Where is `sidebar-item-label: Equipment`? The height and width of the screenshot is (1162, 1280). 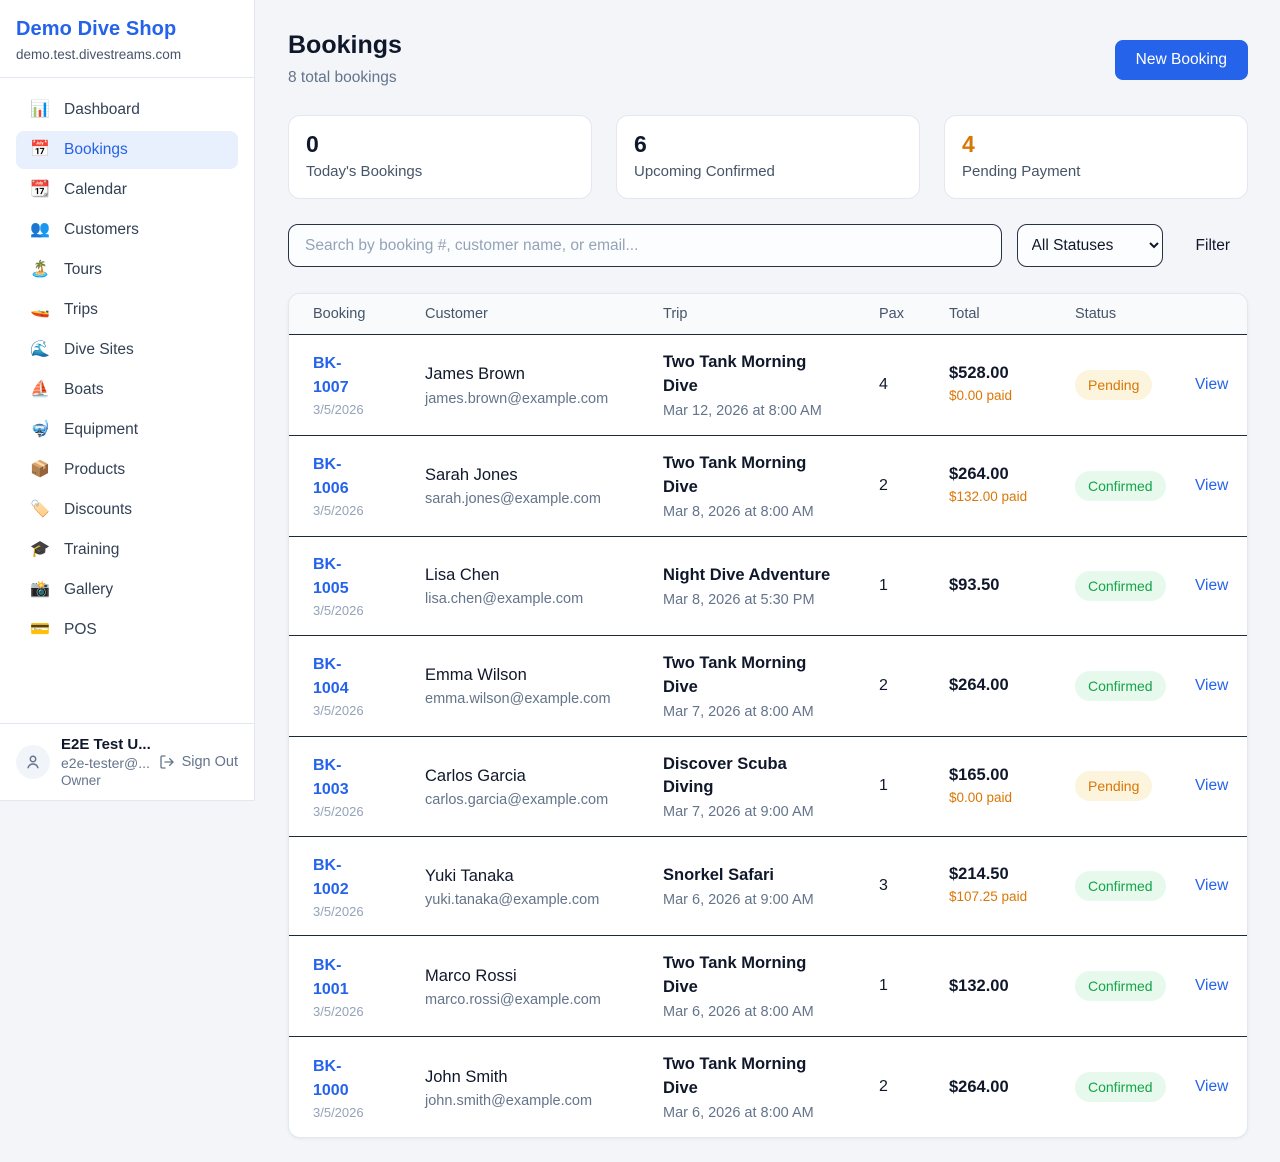
sidebar-item-label: Equipment is located at coordinates (101, 429).